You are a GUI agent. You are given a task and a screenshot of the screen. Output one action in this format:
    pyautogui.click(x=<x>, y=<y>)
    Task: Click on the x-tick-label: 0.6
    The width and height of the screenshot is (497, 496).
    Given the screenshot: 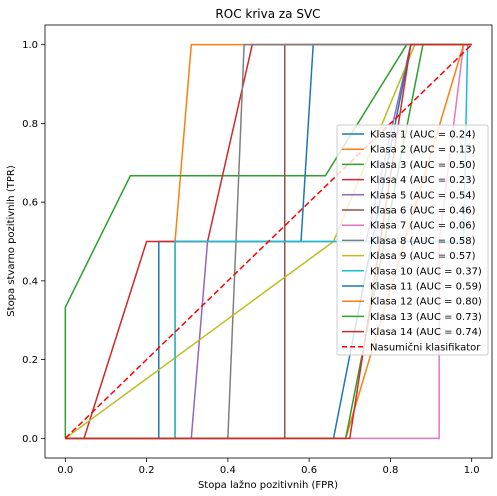 What is the action you would take?
    pyautogui.click(x=309, y=470)
    